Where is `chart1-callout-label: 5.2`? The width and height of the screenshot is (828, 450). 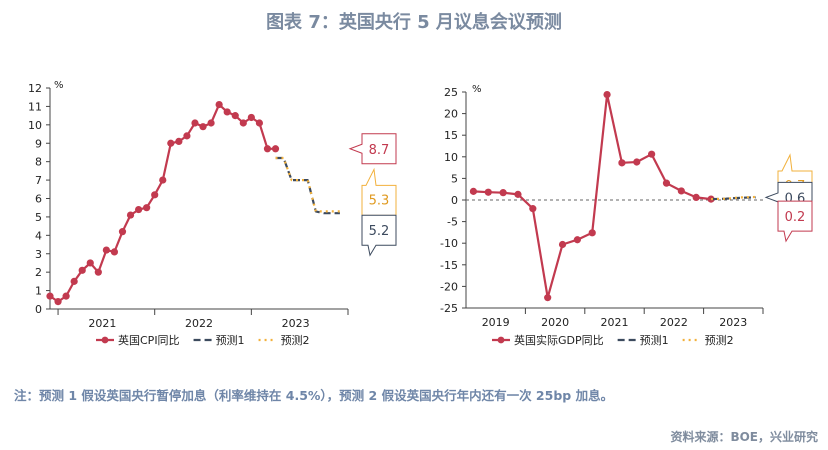
chart1-callout-label: 5.2 is located at coordinates (379, 231).